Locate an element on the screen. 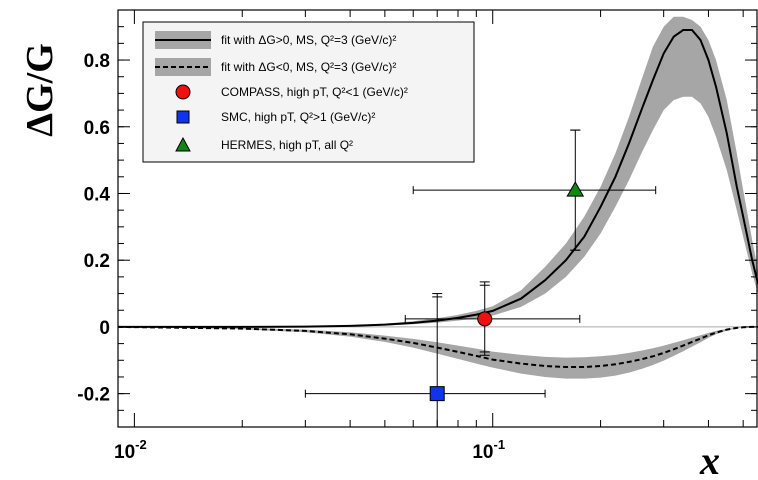 Image resolution: width=758 pixels, height=480 pixels. legend-item: COMPASS, high pT, Q²<1 (GeV/c)² is located at coordinates (291, 92).